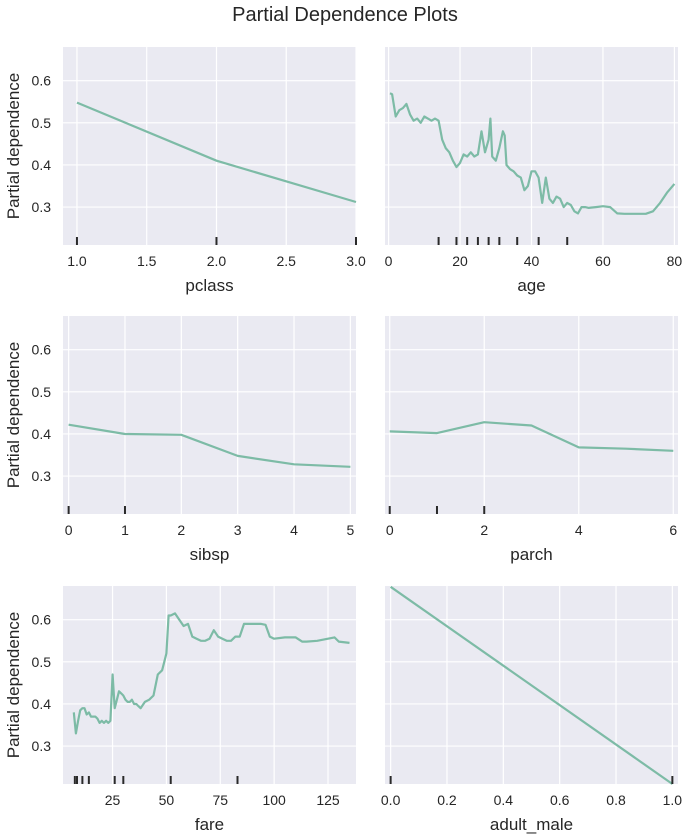 This screenshot has width=690, height=839. Describe the element at coordinates (345, 15) in the screenshot. I see `figure-title: Partial Dependence Plots` at that location.